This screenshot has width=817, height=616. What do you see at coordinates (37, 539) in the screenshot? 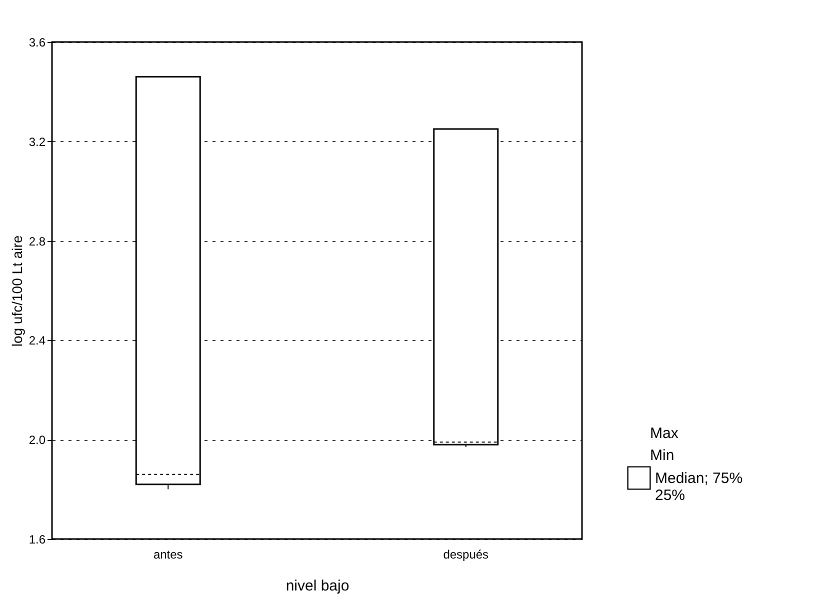
I see `y-tick-label: 1.6` at bounding box center [37, 539].